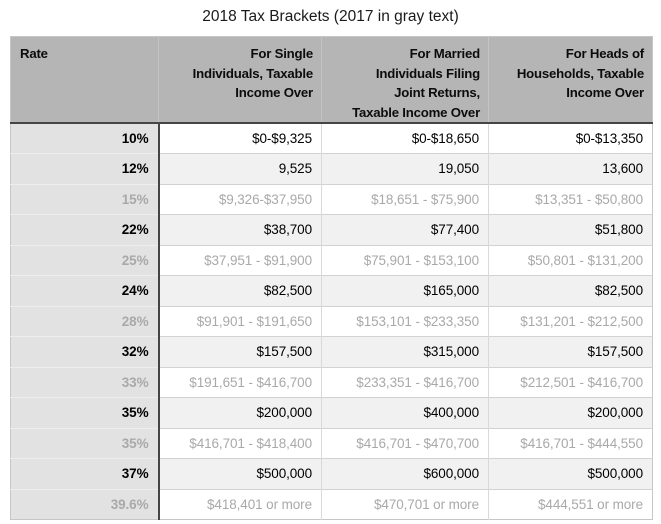 This screenshot has width=661, height=524. What do you see at coordinates (85, 260) in the screenshot?
I see `rate-cell: 25%` at bounding box center [85, 260].